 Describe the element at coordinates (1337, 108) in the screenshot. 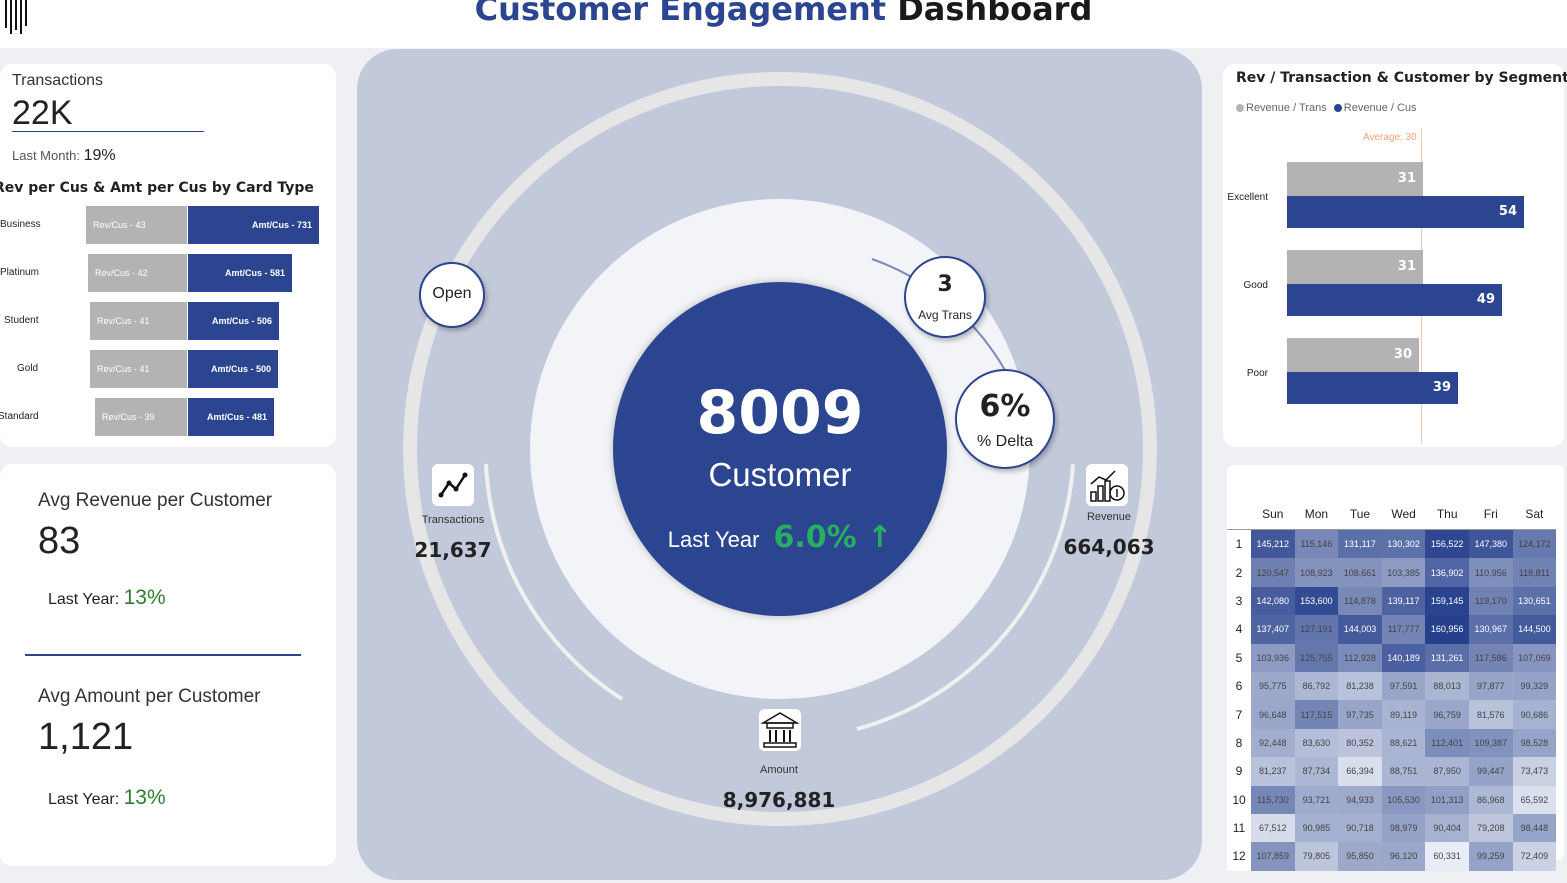

I see `legend-dot-blue` at that location.